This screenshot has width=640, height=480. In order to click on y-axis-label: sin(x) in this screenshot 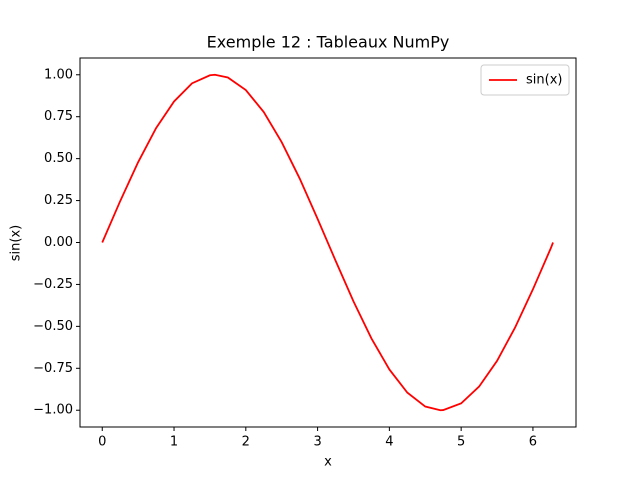, I will do `click(16, 243)`.